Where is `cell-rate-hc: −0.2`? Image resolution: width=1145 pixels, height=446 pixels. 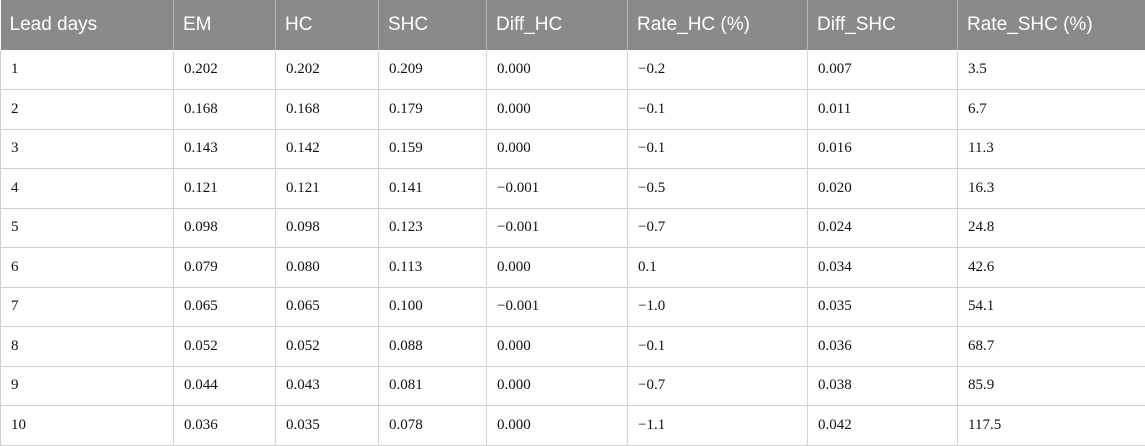 cell-rate-hc: −0.2 is located at coordinates (717, 70).